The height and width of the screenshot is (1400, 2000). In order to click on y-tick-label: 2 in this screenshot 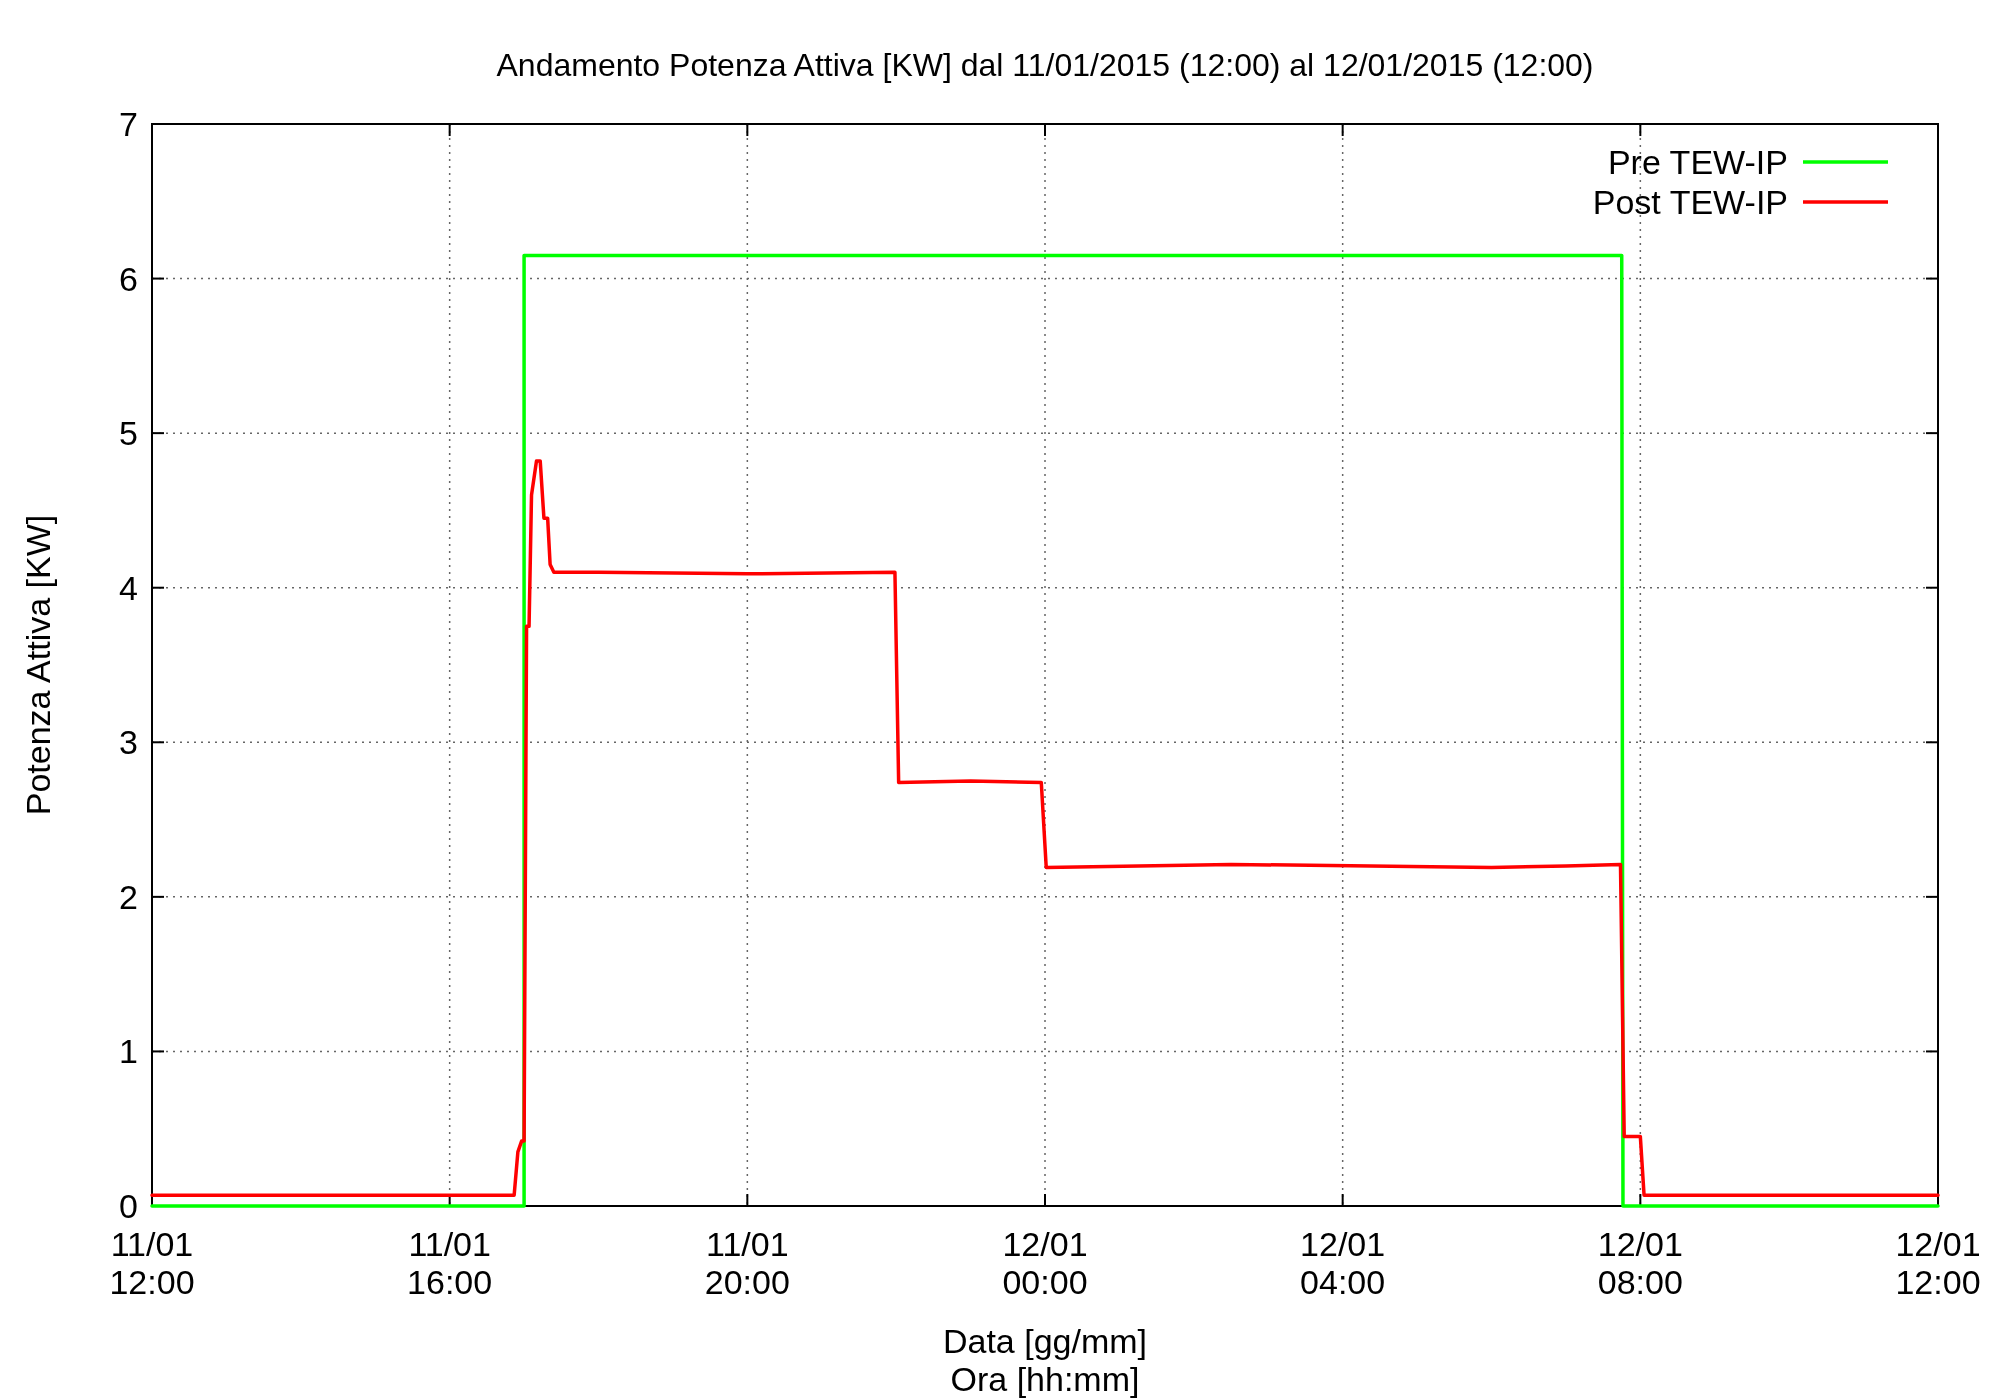, I will do `click(128, 896)`.